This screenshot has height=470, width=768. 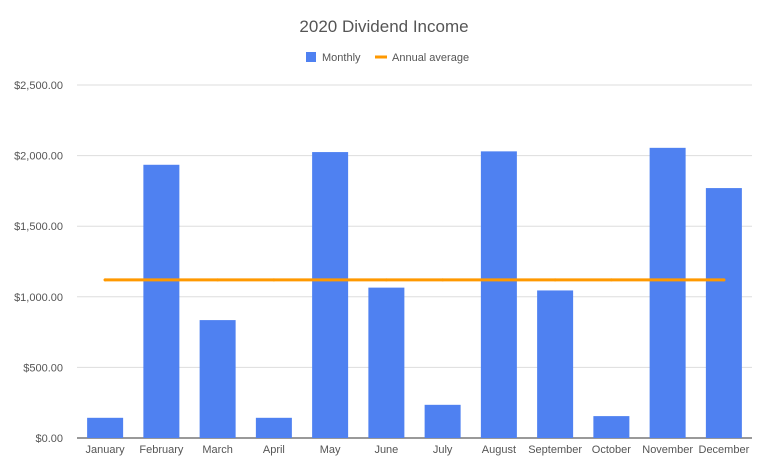 I want to click on bar-monthly-february, so click(x=161, y=301).